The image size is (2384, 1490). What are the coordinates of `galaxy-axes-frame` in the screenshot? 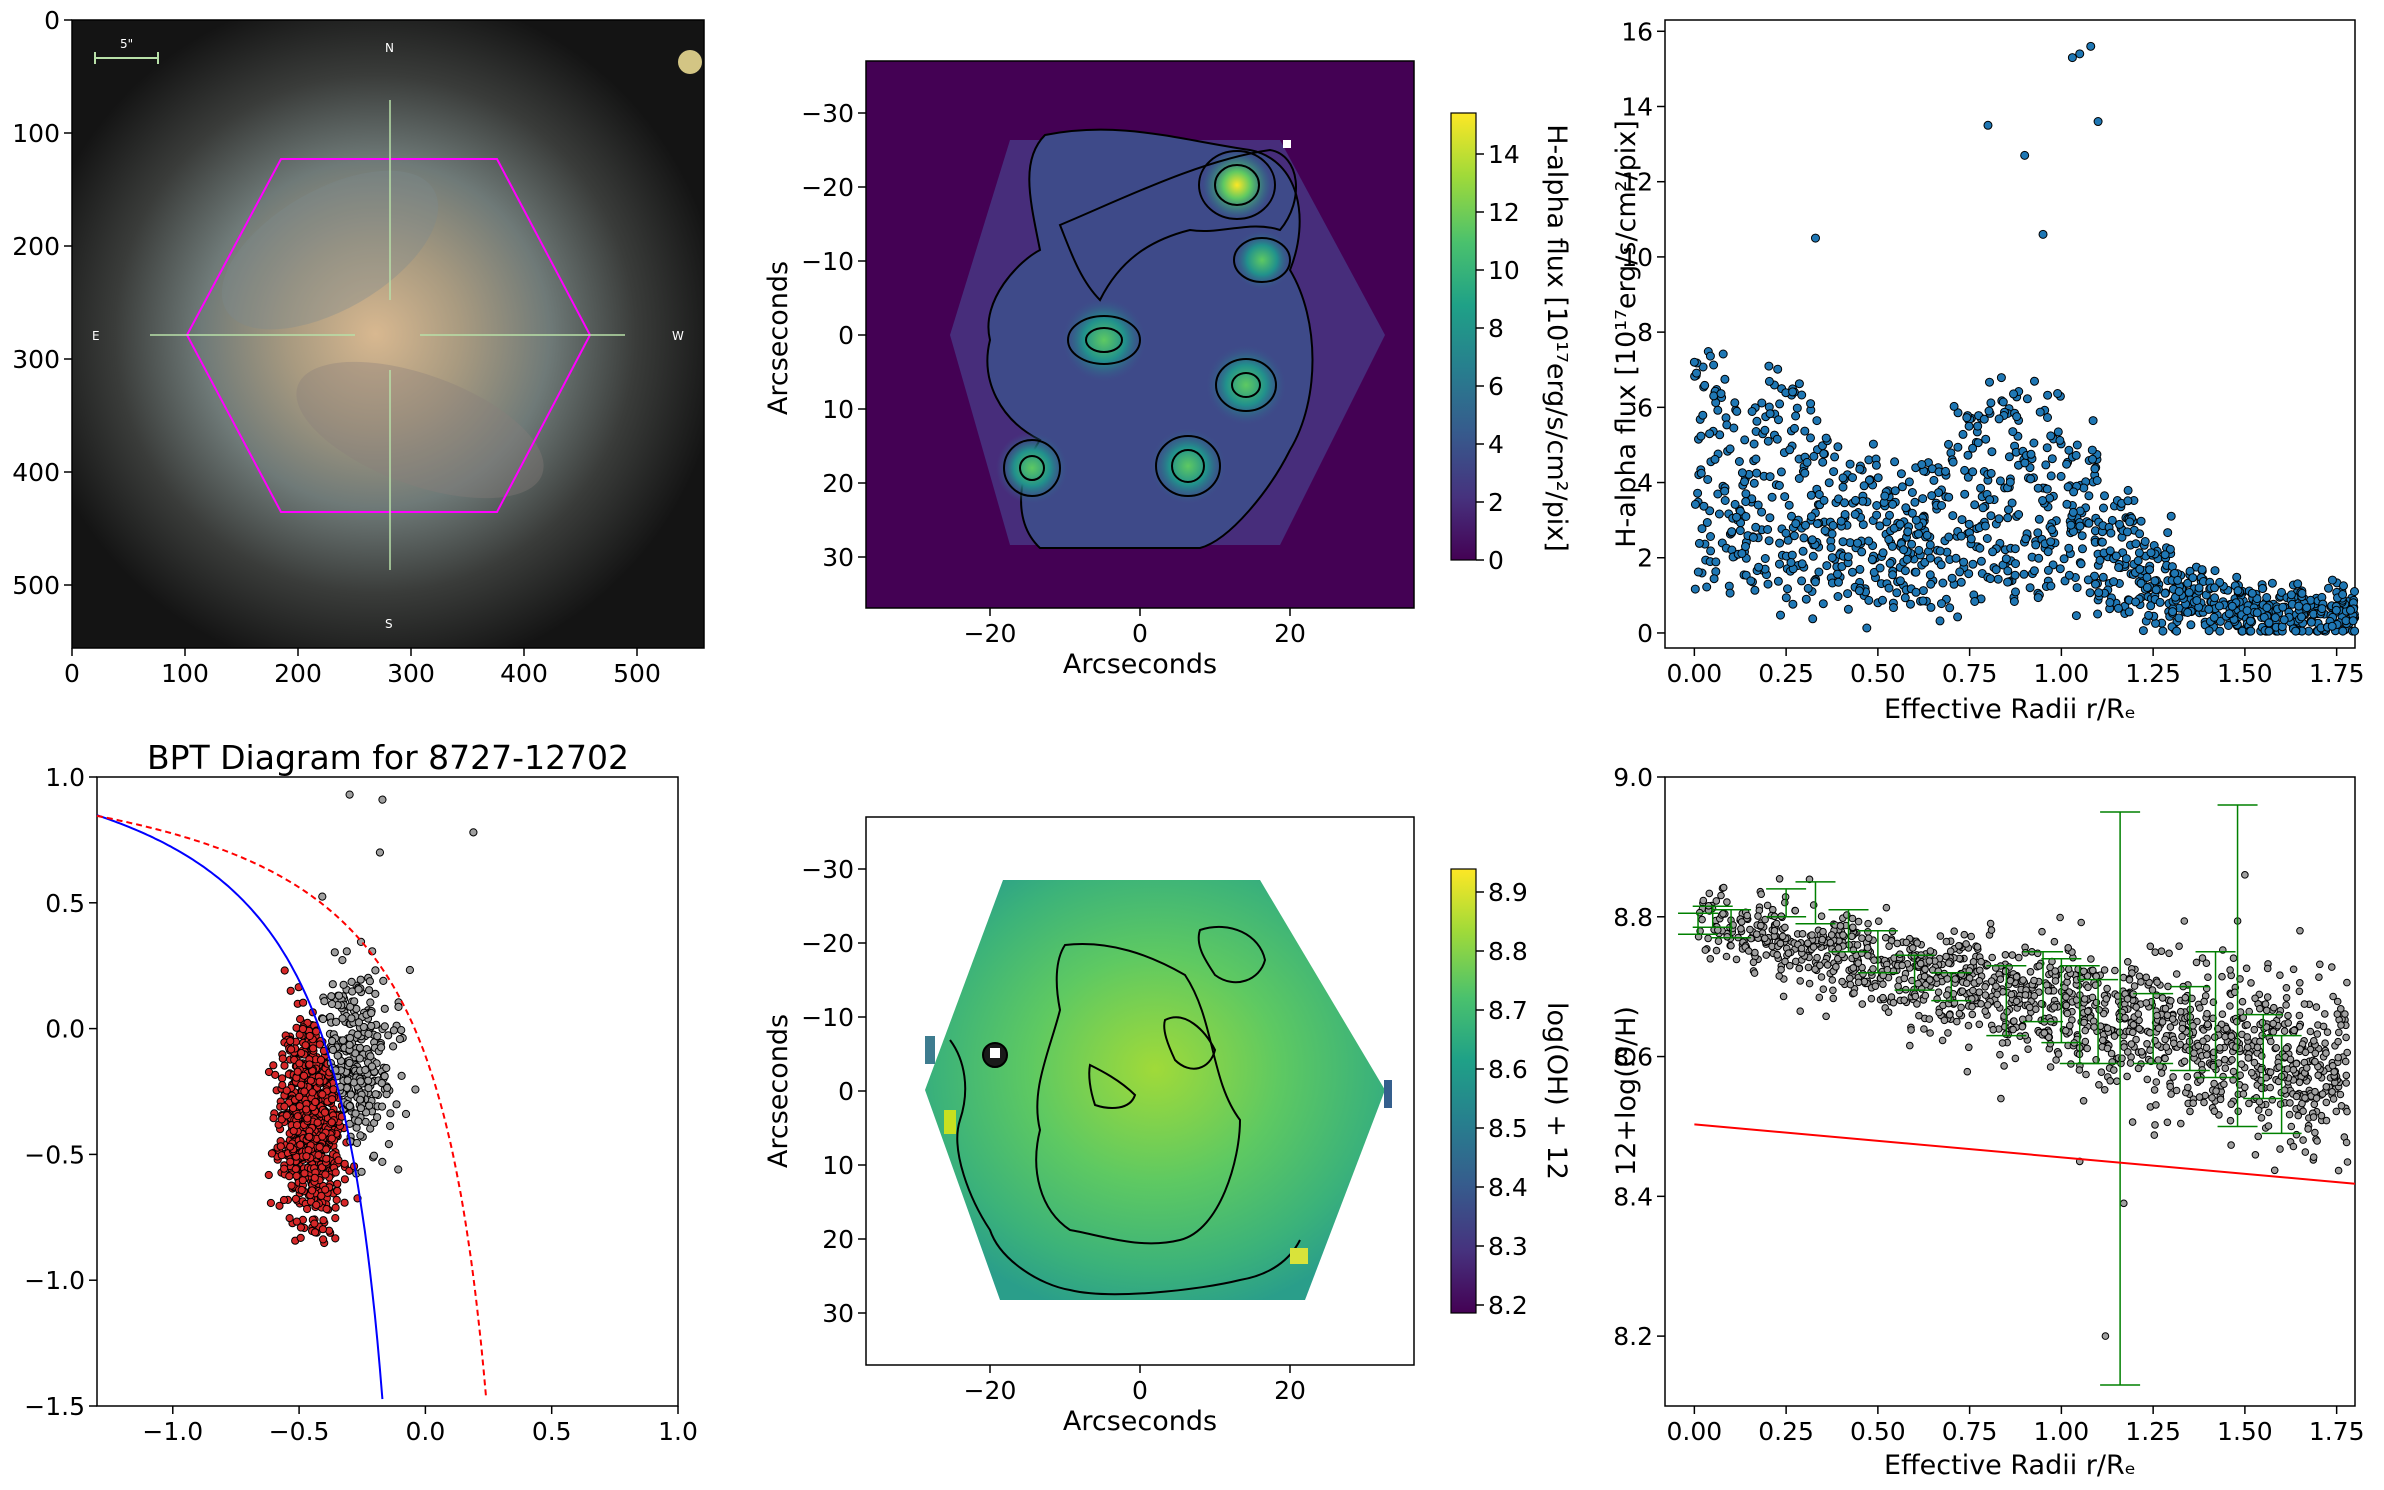 It's located at (388, 334).